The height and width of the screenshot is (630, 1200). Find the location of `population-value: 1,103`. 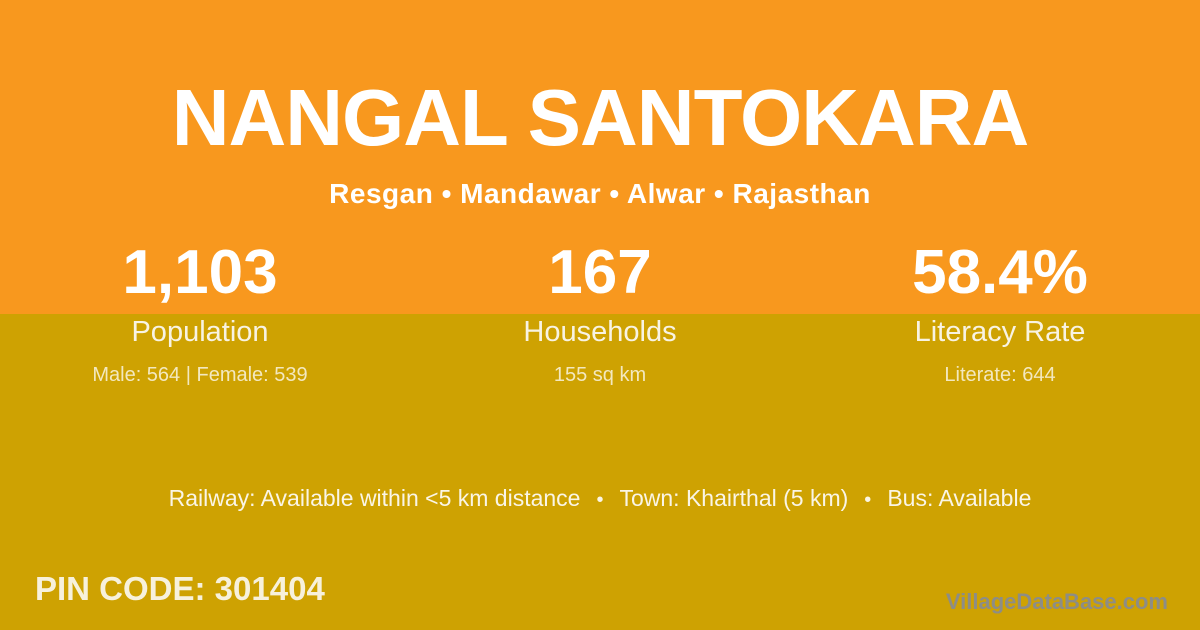

population-value: 1,103 is located at coordinates (200, 272).